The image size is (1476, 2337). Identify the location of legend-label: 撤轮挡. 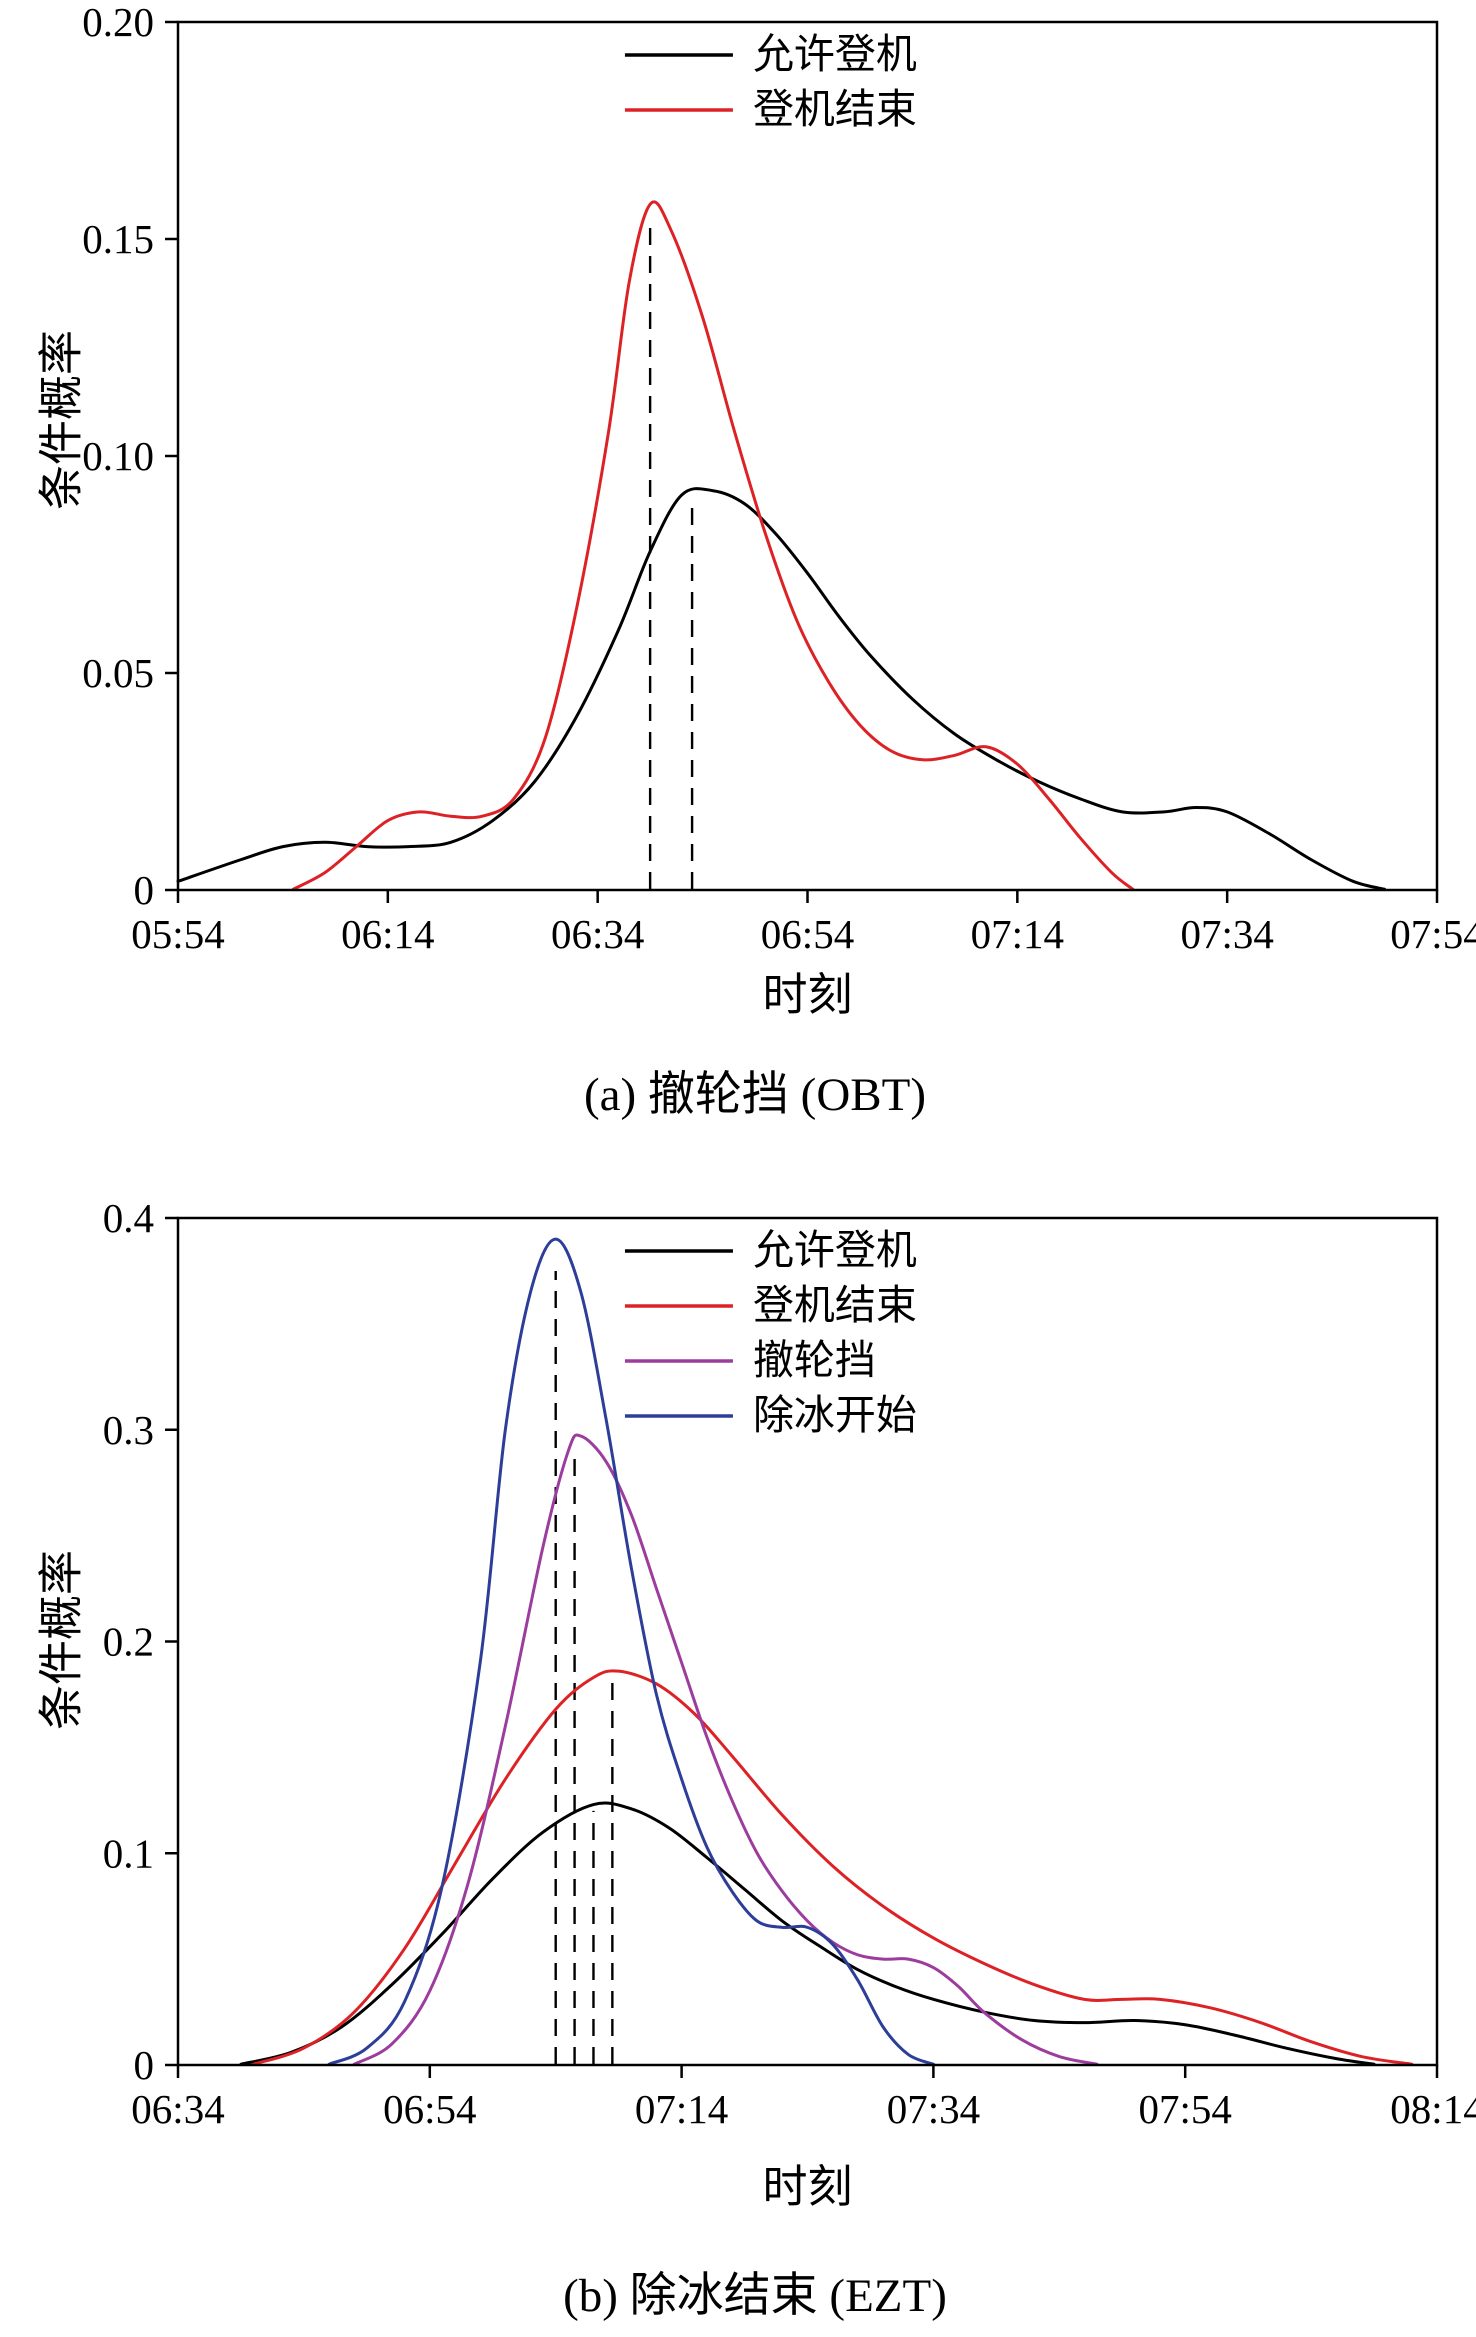
(814, 1360).